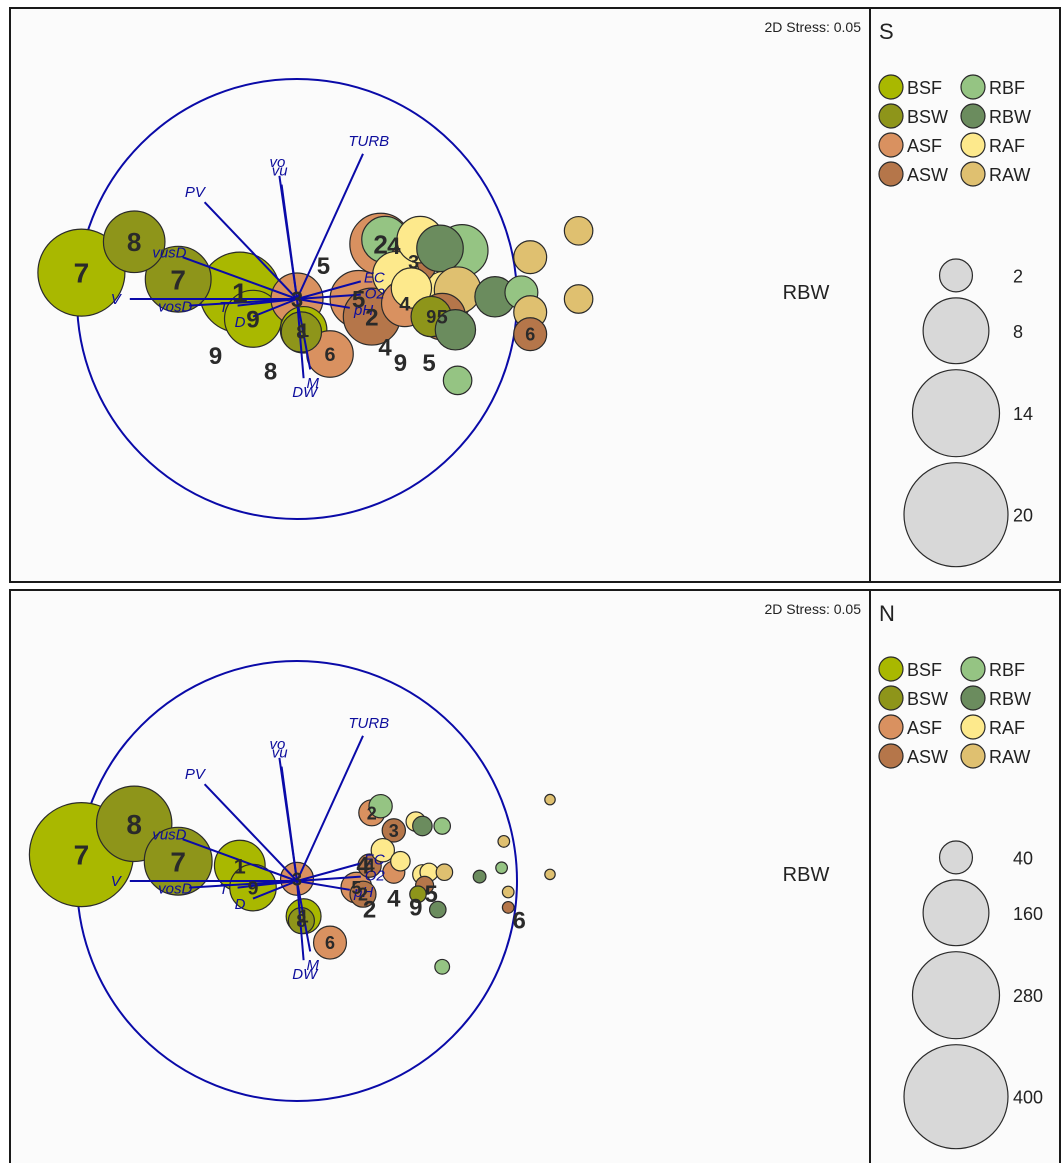 The image size is (1061, 1163). Describe the element at coordinates (973, 669) in the screenshot. I see `legend-swatch-rbf` at that location.